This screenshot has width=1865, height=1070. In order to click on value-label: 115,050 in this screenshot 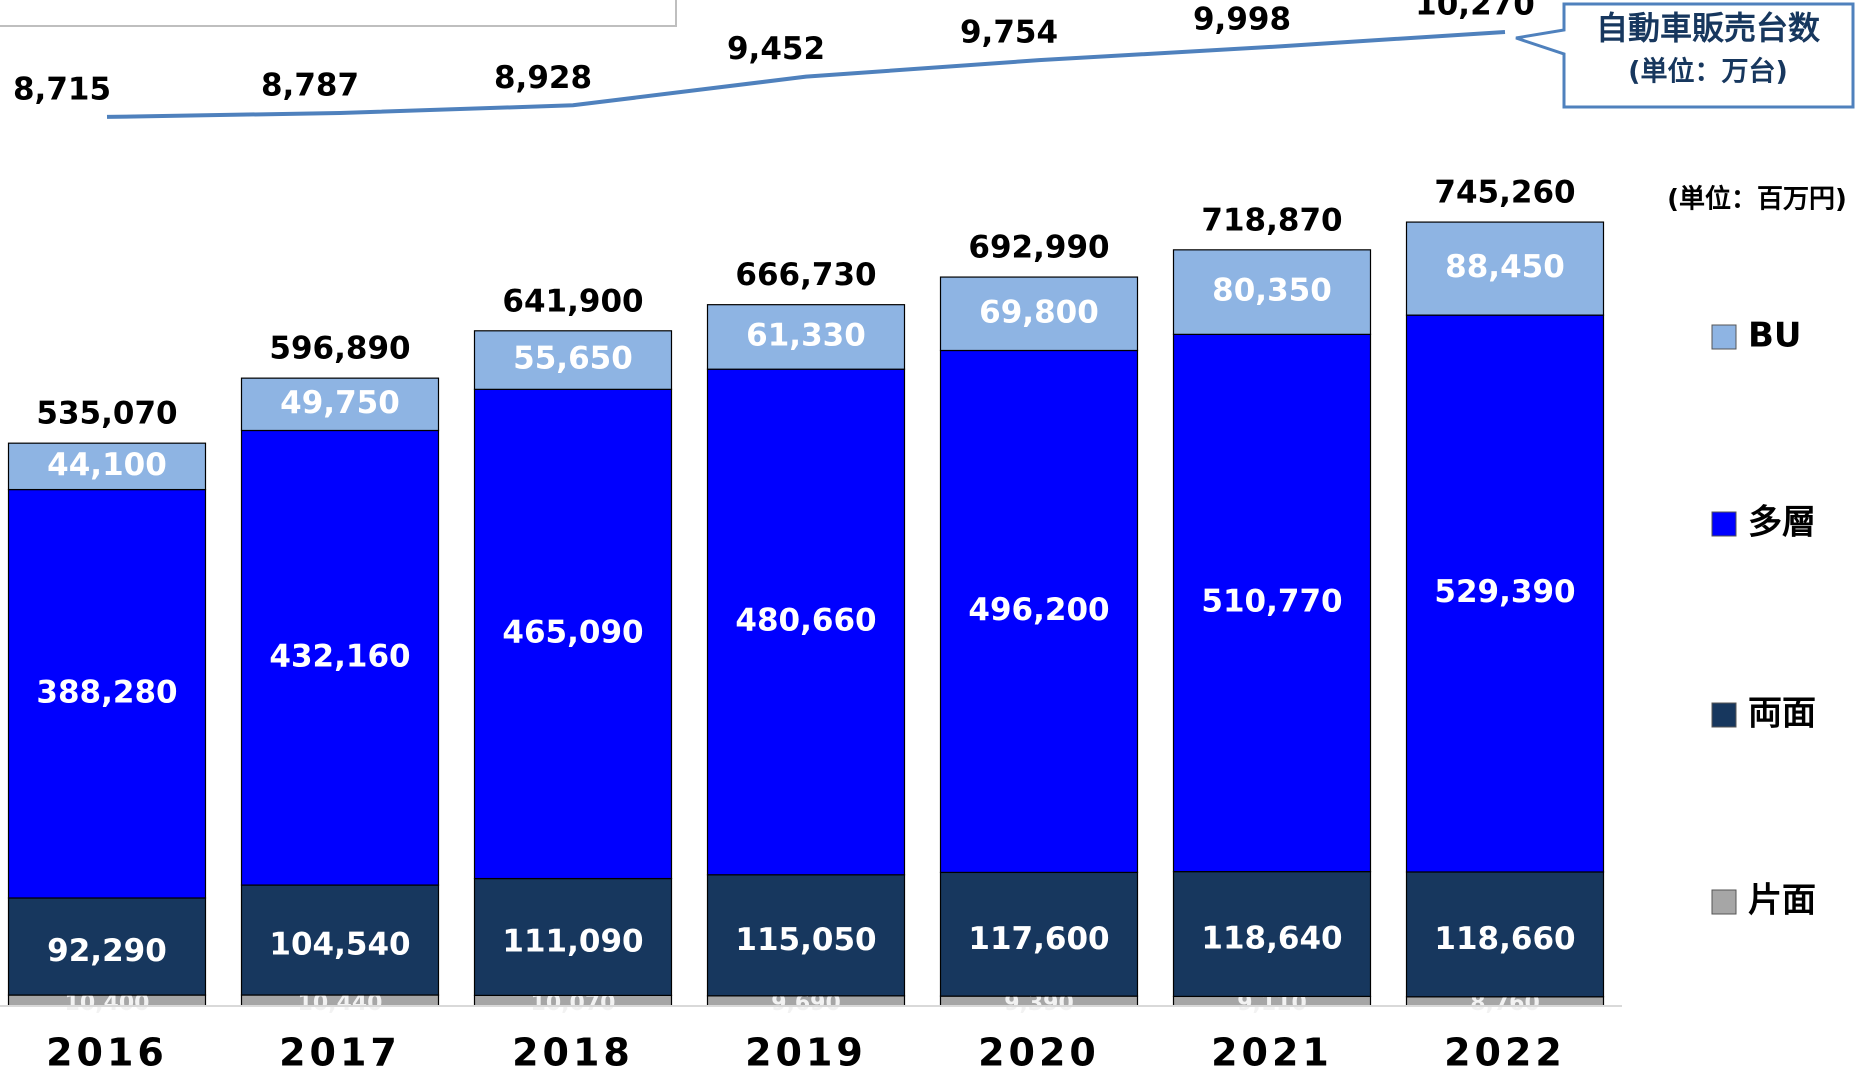, I will do `click(805, 940)`.